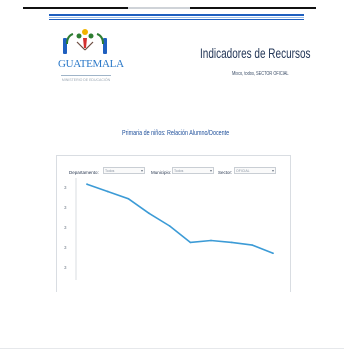 This screenshot has width=344, height=350. I want to click on departamento-value: Todos, so click(110, 171).